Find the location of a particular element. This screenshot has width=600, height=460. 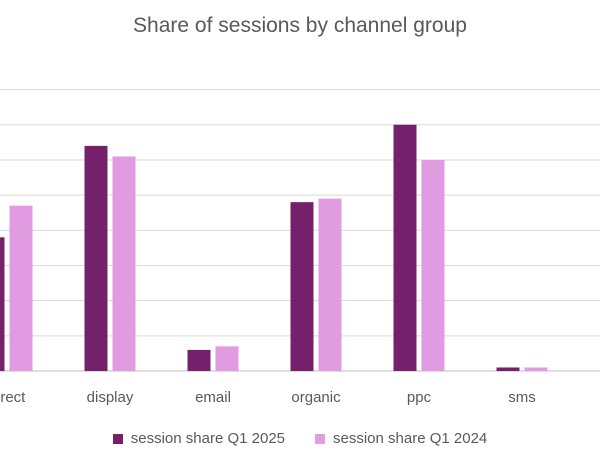

bar-sms-q1-2024 is located at coordinates (536, 369).